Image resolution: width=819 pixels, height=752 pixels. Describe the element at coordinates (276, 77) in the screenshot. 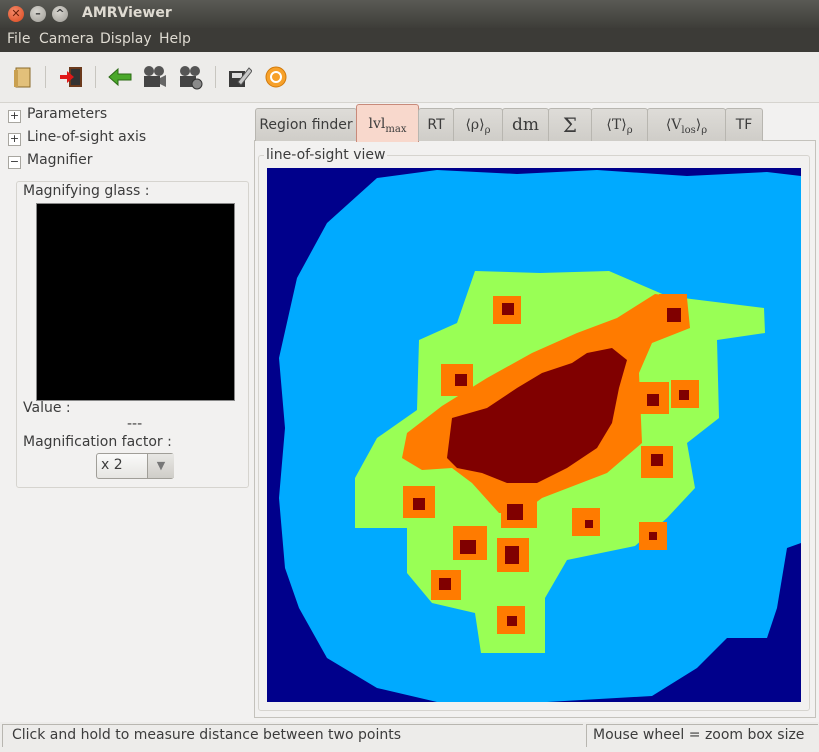

I see `refresh-icon` at that location.